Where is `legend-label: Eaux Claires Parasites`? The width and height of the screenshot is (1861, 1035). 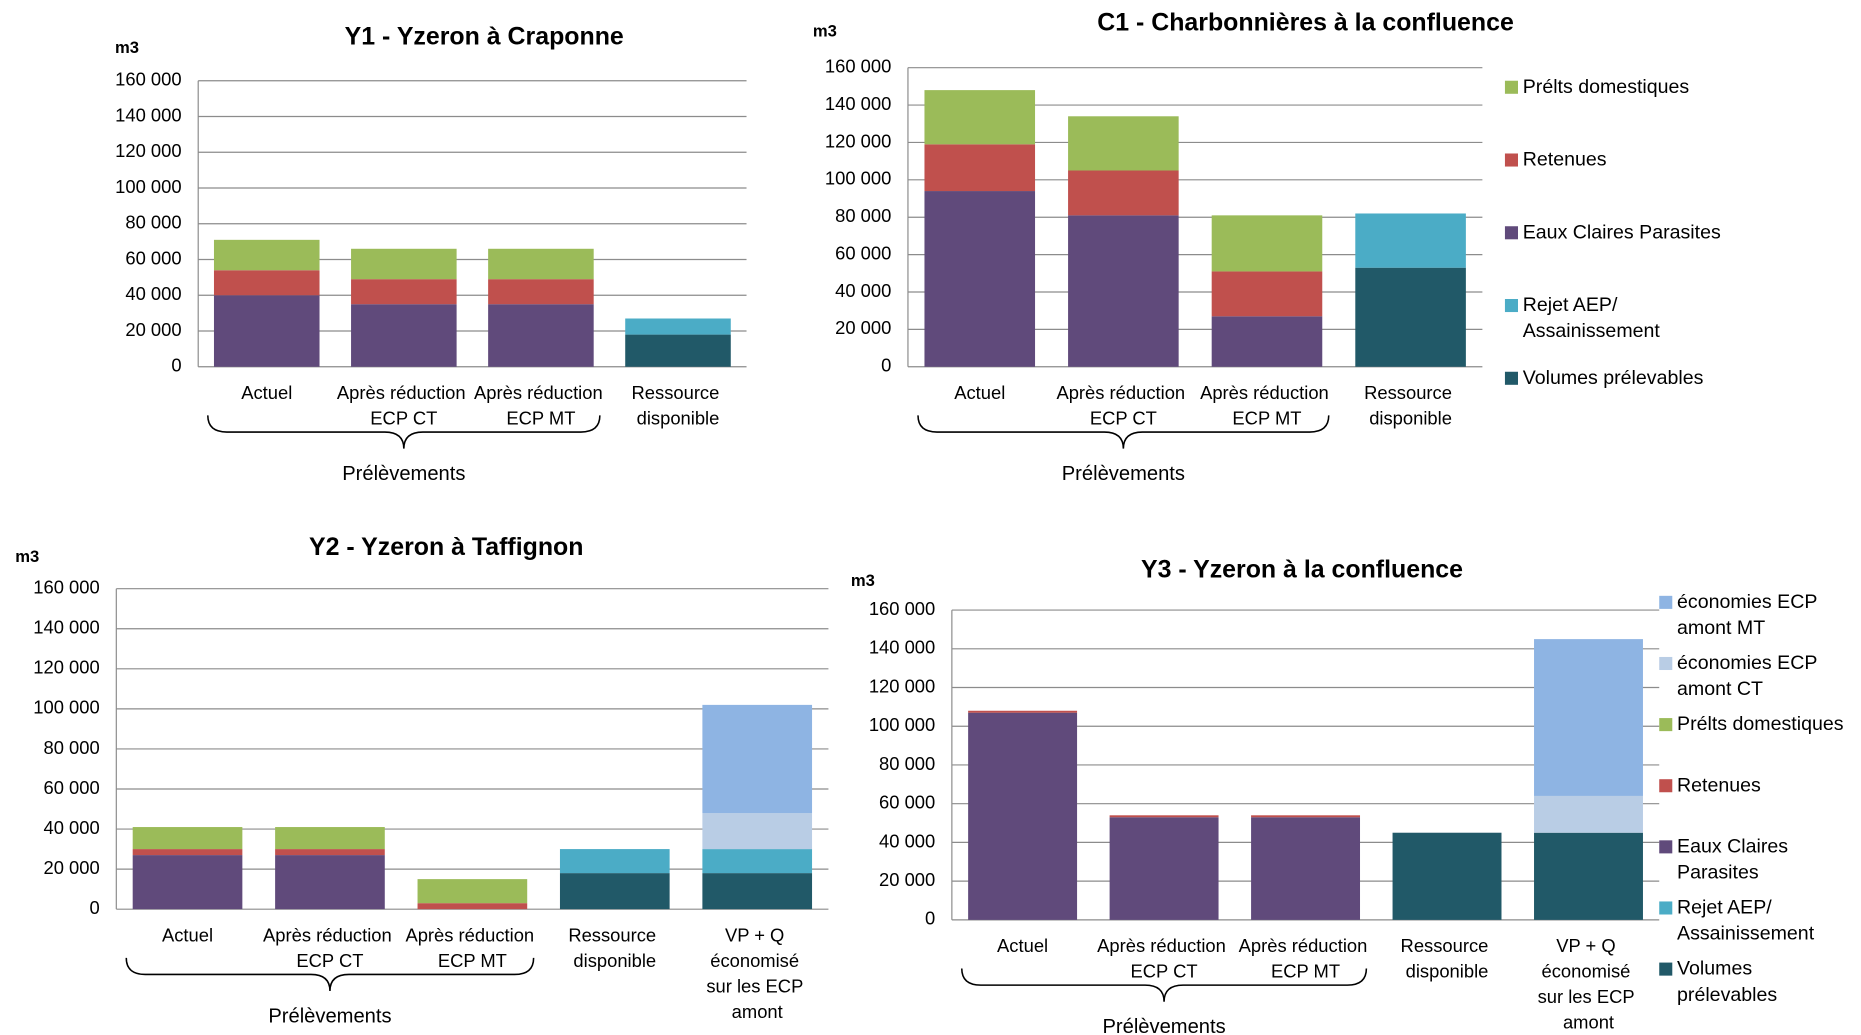
legend-label: Eaux Claires Parasites is located at coordinates (1622, 233).